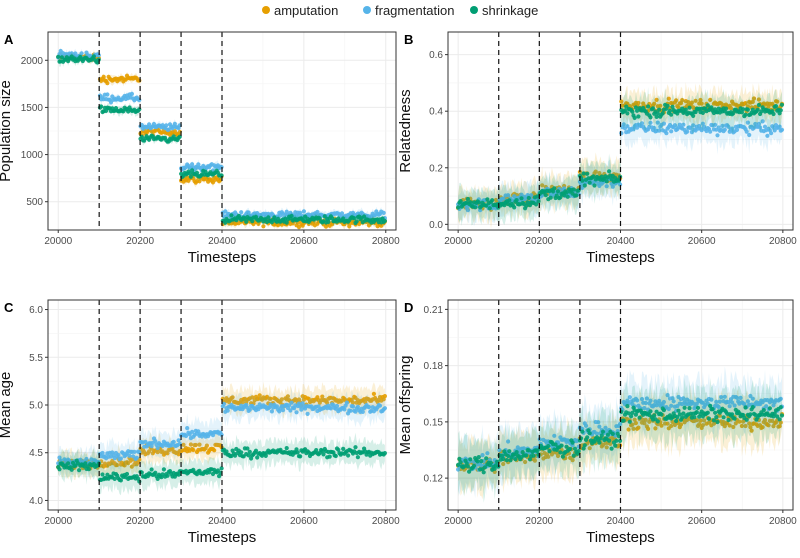 The image size is (800, 558). What do you see at coordinates (620, 156) in the screenshot?
I see `ribbon-shrinkage` at bounding box center [620, 156].